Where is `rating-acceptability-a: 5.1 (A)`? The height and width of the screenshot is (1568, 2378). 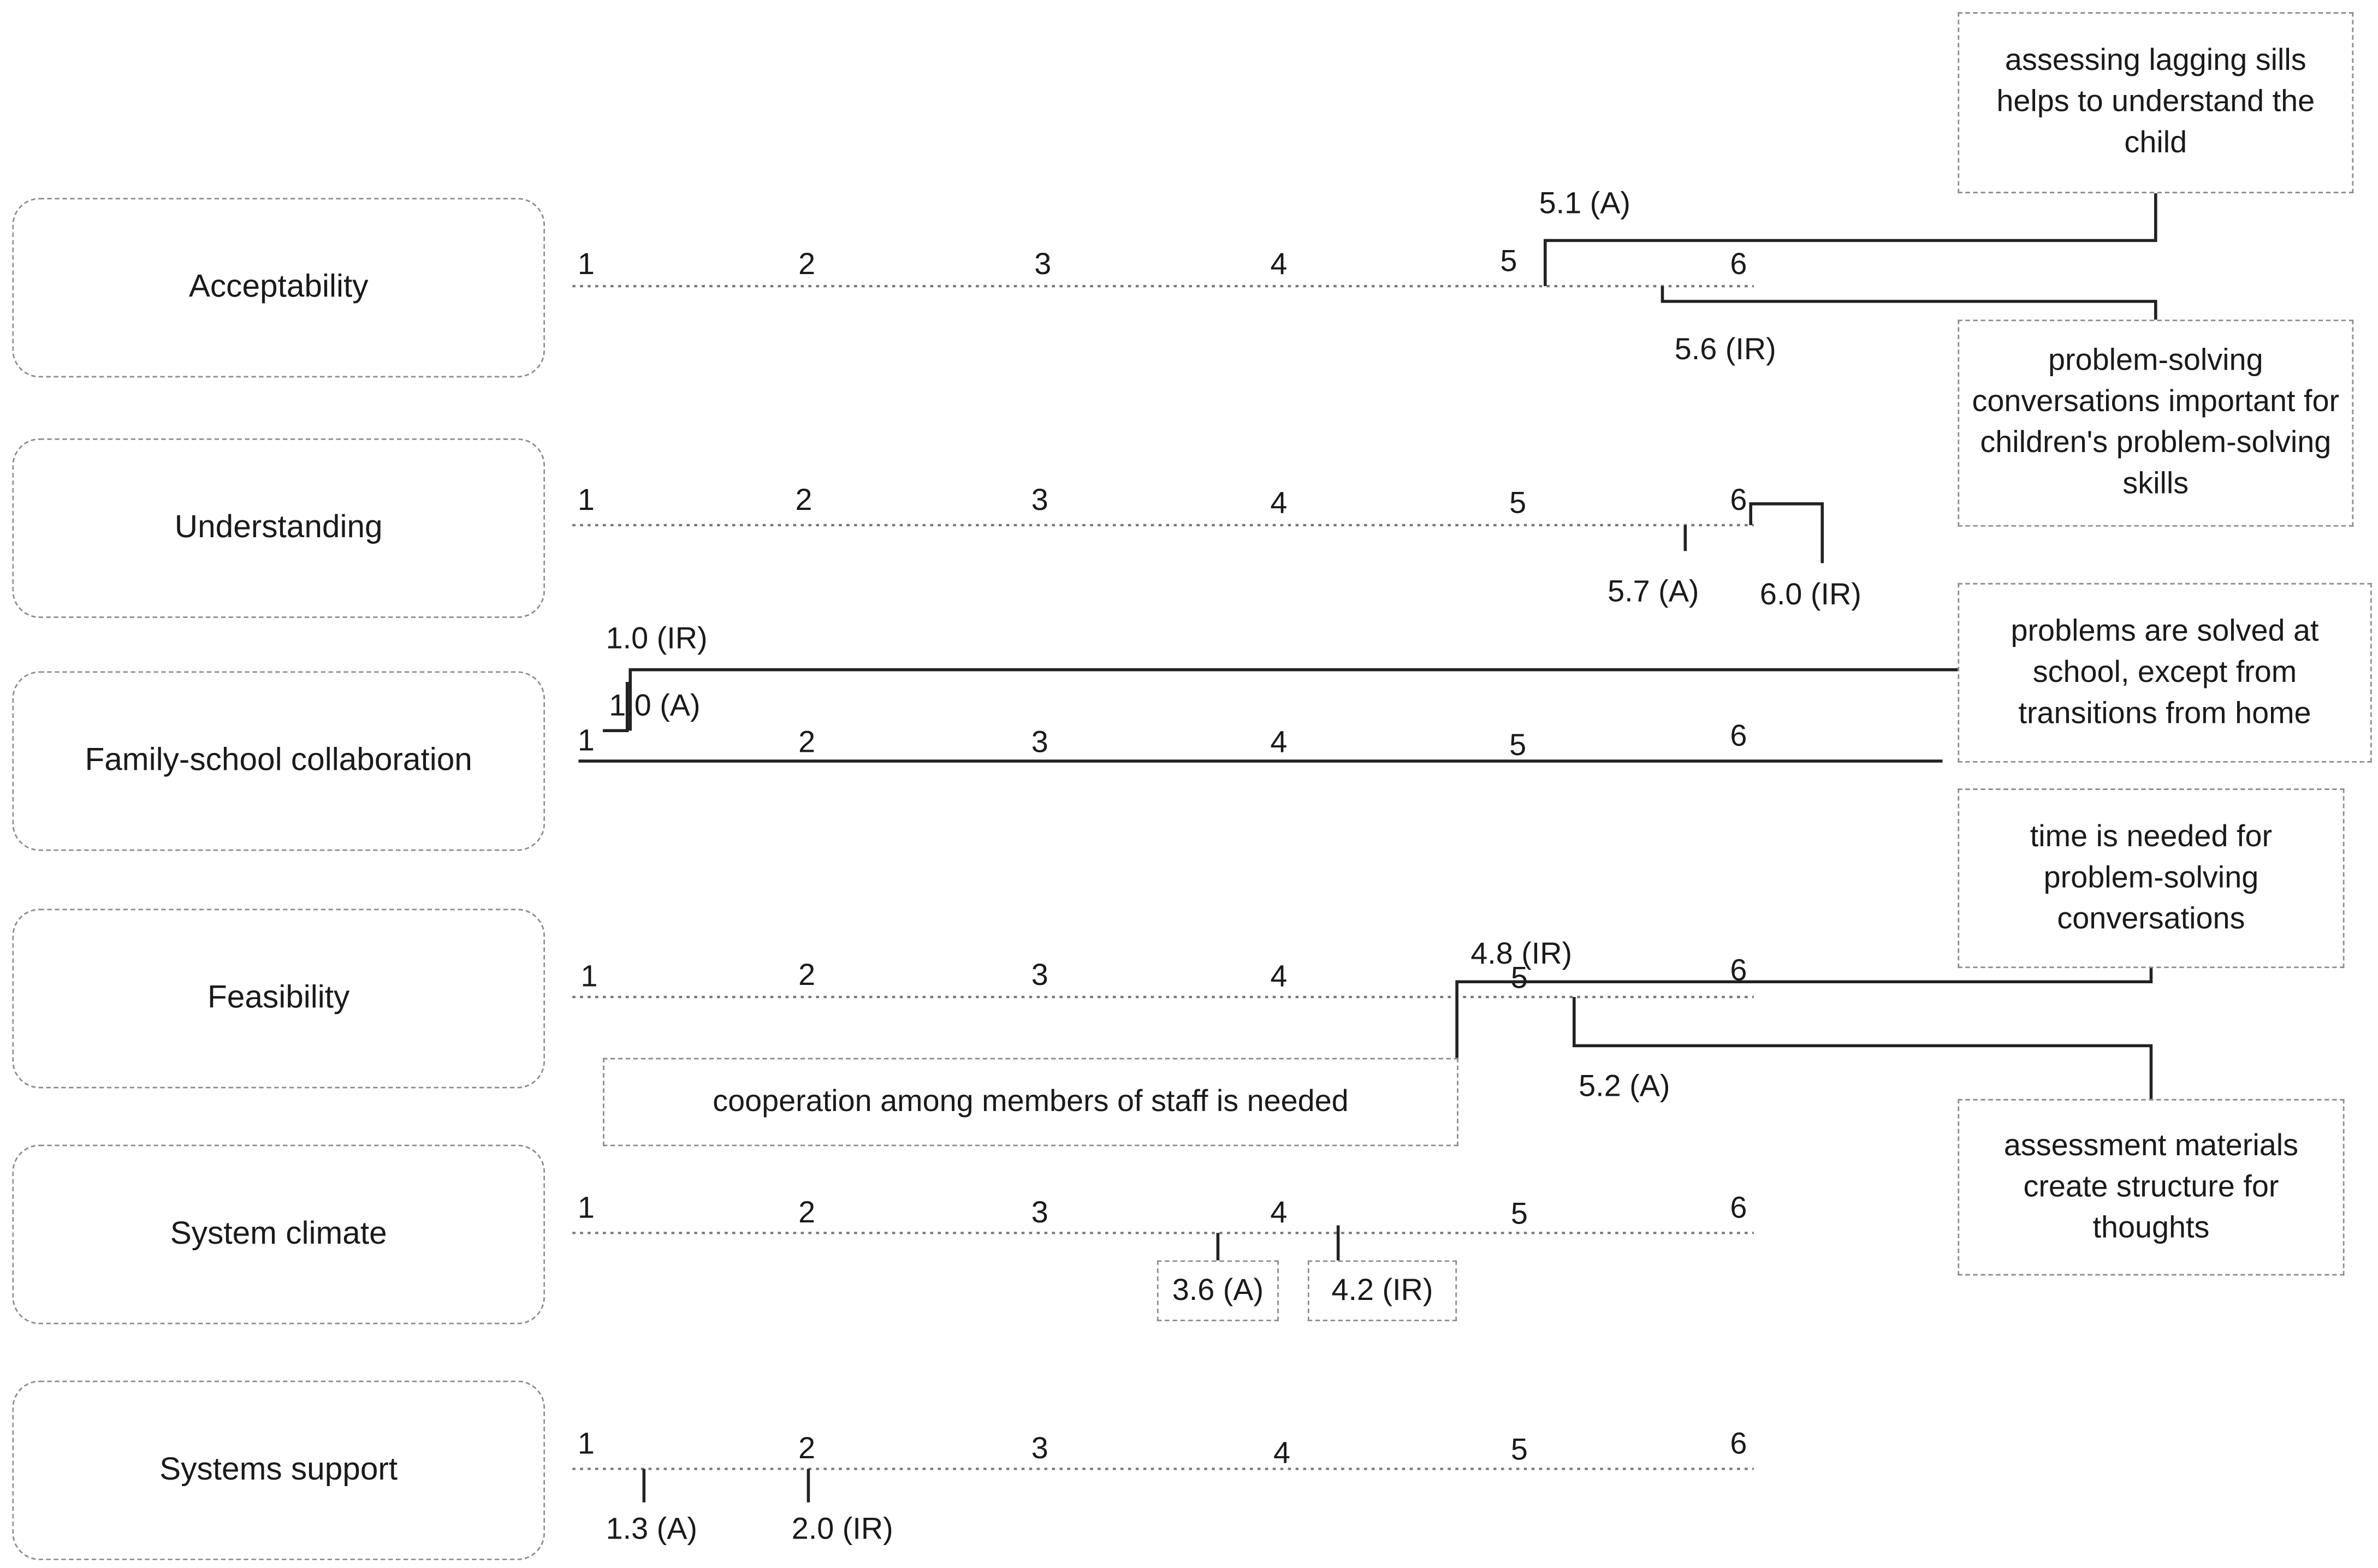 rating-acceptability-a: 5.1 (A) is located at coordinates (1585, 204).